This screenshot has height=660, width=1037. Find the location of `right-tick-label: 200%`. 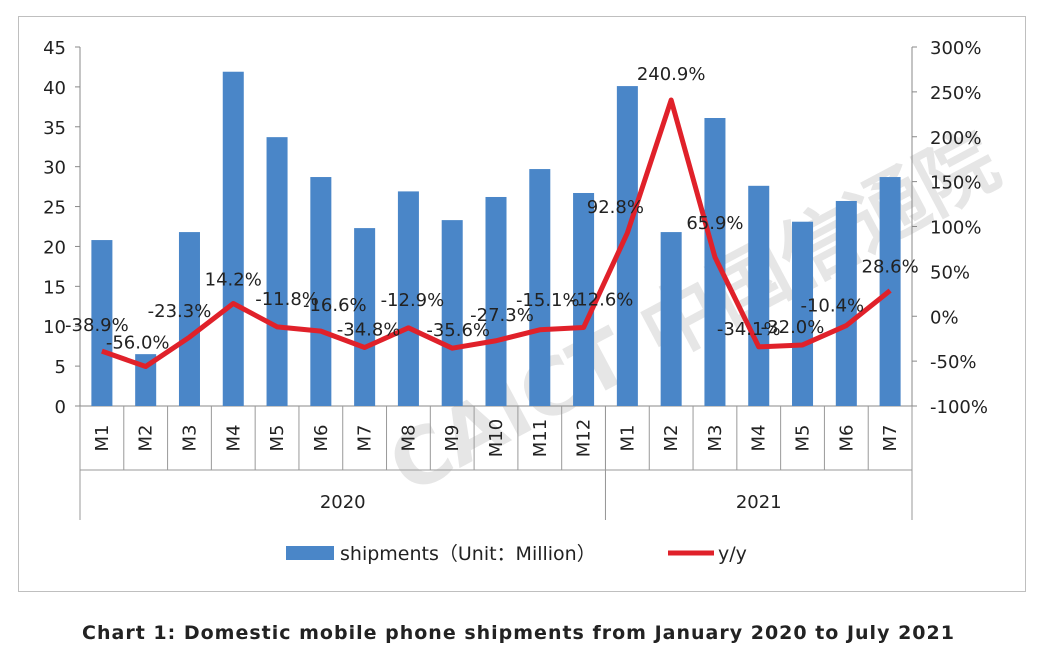

right-tick-label: 200% is located at coordinates (955, 138).